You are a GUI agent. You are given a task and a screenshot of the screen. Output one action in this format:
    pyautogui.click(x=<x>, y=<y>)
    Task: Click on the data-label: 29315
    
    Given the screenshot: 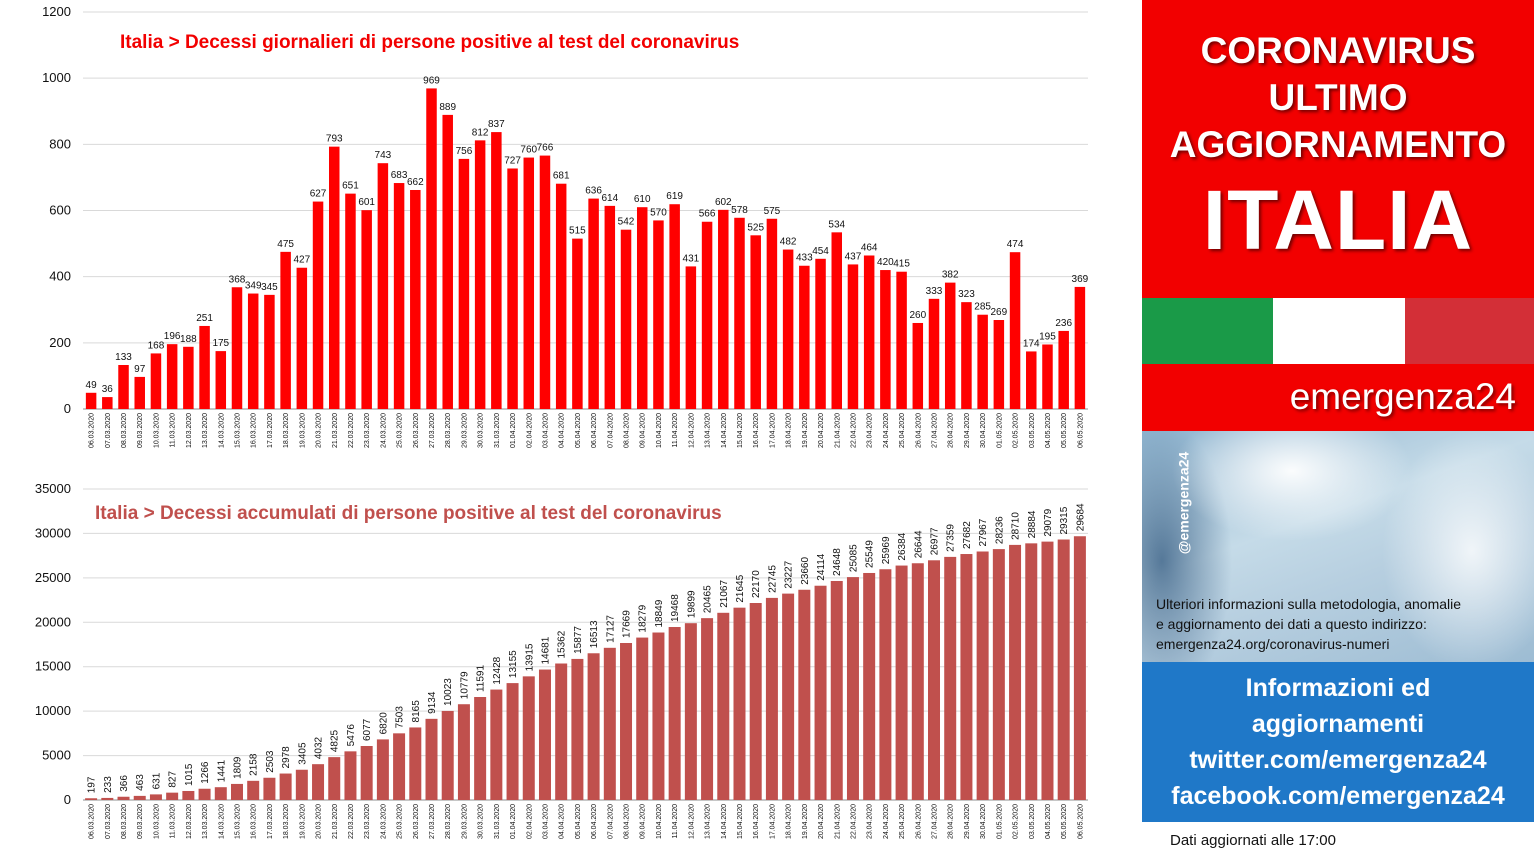 What is the action you would take?
    pyautogui.click(x=1064, y=520)
    